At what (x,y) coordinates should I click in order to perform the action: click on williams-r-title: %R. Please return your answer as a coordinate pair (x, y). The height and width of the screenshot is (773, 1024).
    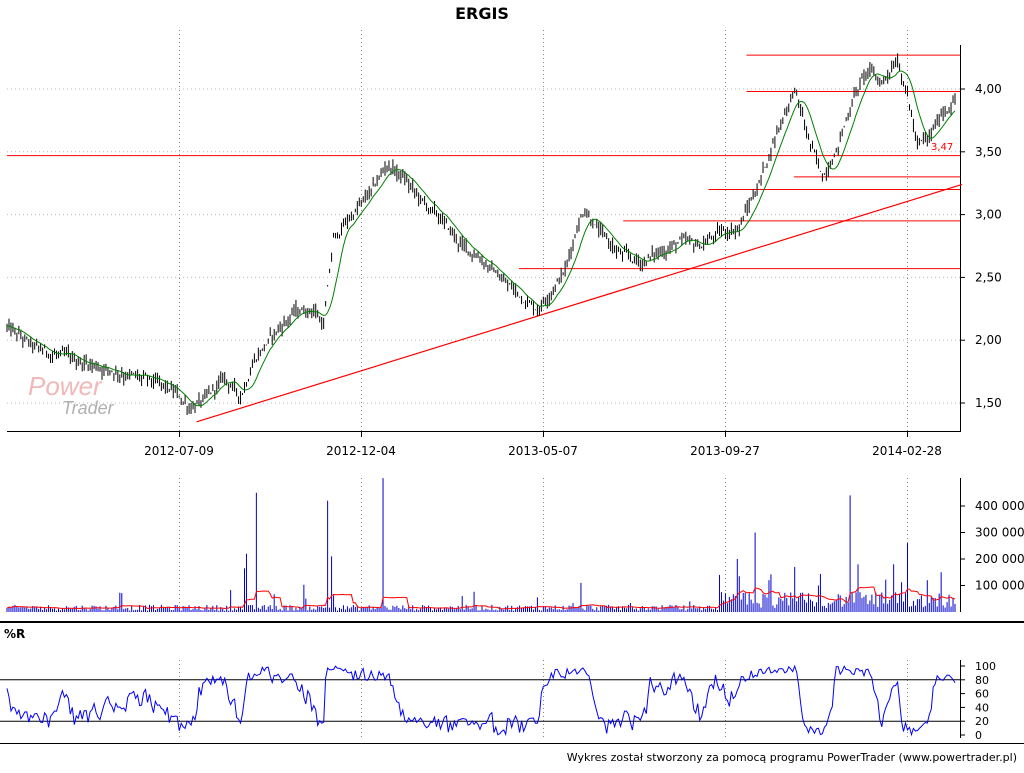
    Looking at the image, I should click on (14, 634).